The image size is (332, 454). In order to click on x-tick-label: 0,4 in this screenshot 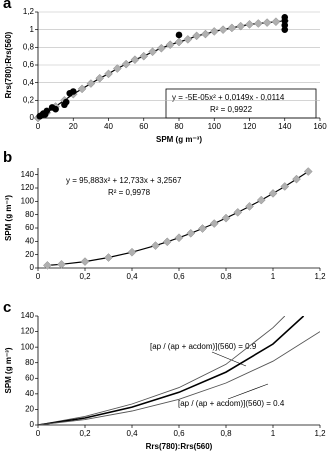, I will do `click(132, 433)`.